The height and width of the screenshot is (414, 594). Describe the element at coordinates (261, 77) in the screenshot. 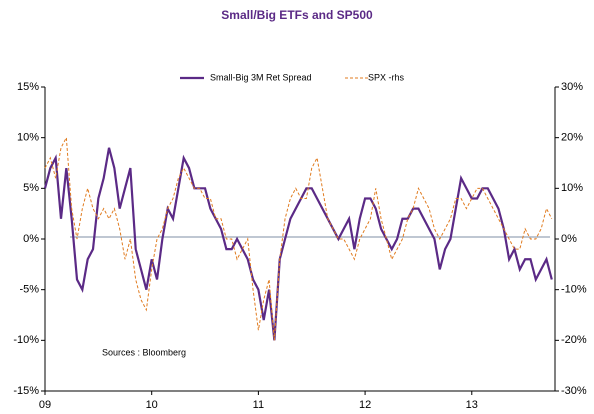

I see `legend-label: Small-Big 3M Ret Spread` at that location.